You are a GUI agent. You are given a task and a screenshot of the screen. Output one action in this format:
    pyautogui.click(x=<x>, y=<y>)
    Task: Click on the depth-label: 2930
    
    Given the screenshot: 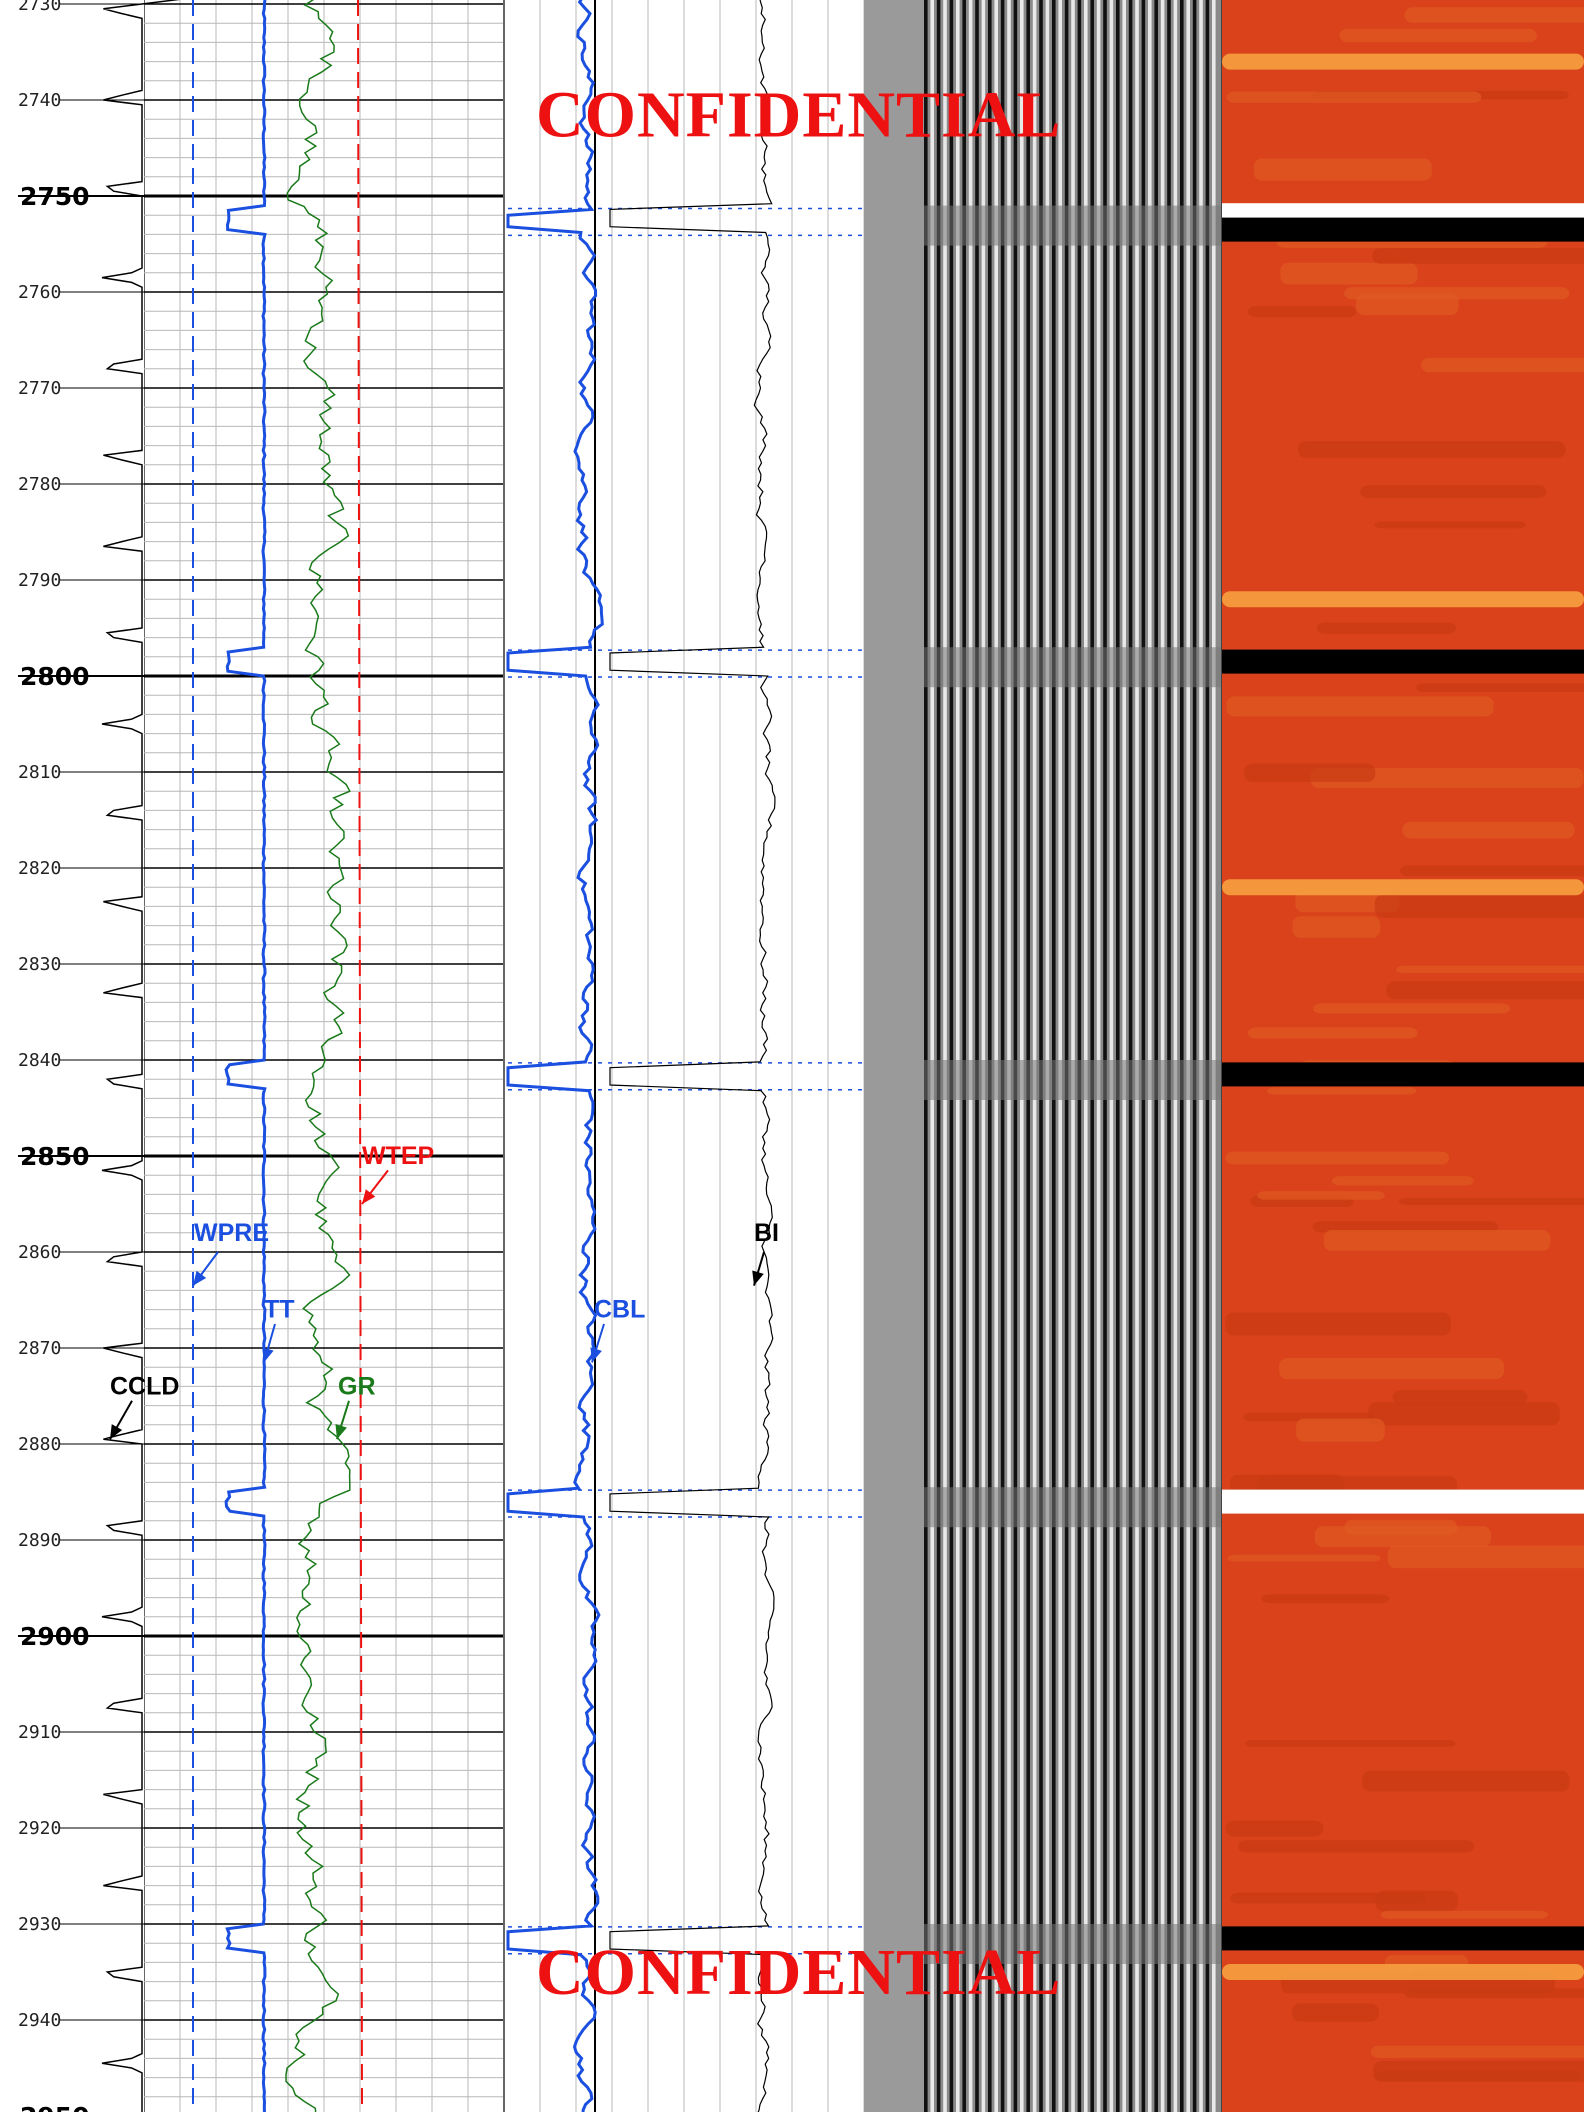 What is the action you would take?
    pyautogui.click(x=39, y=1924)
    